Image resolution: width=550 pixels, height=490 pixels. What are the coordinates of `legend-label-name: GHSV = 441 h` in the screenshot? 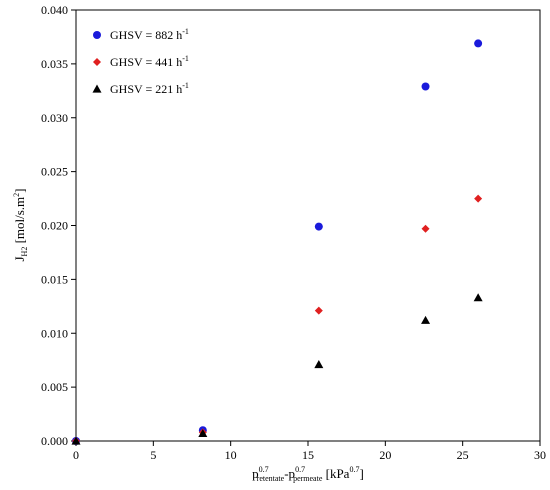 It's located at (146, 62).